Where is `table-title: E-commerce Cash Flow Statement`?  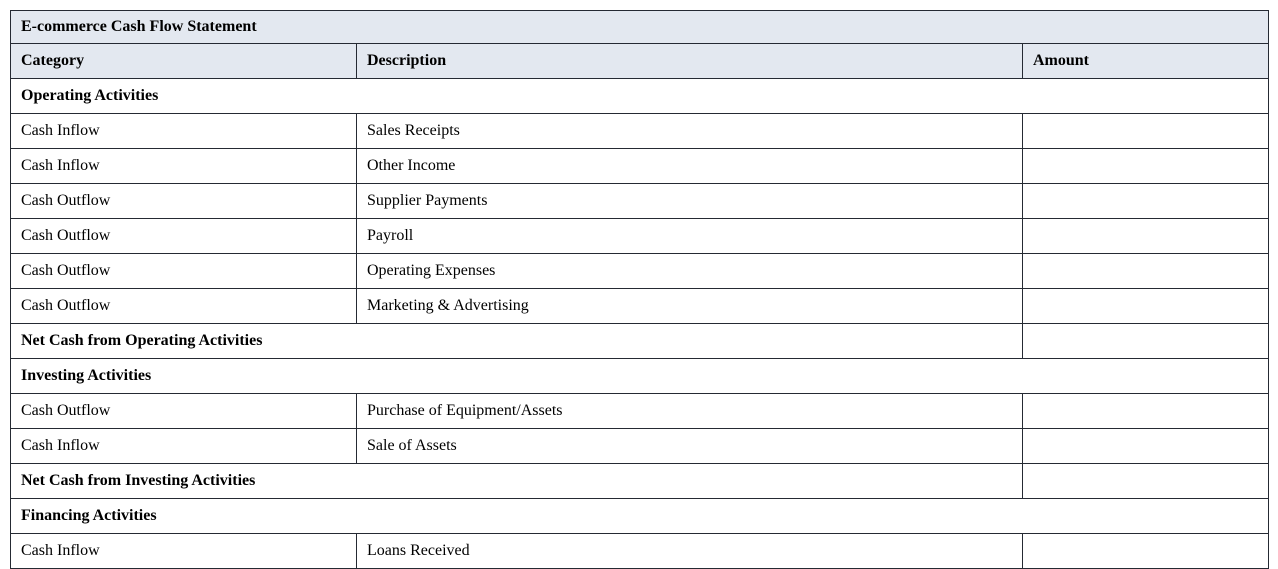
table-title: E-commerce Cash Flow Statement is located at coordinates (639, 27).